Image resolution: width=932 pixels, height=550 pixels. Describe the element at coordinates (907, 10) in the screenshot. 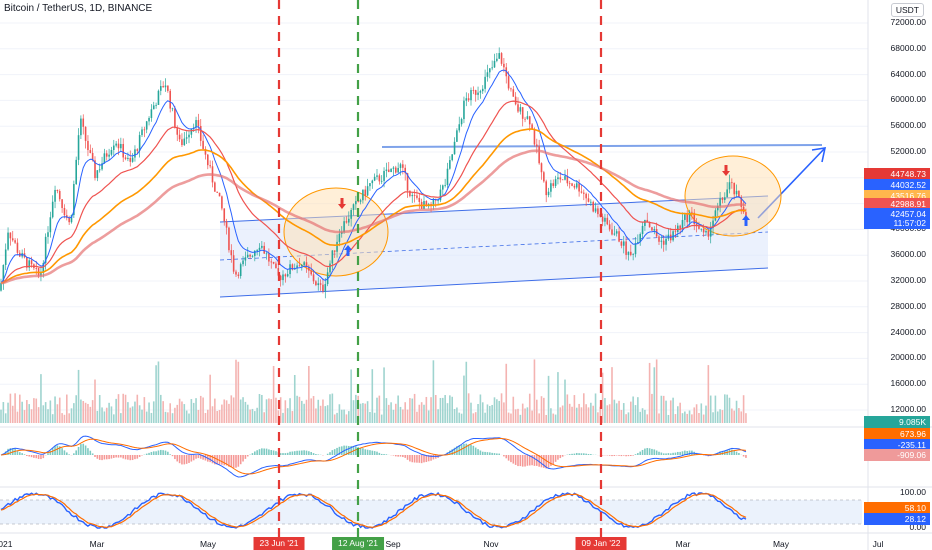

I see `currency-button: USDT` at that location.